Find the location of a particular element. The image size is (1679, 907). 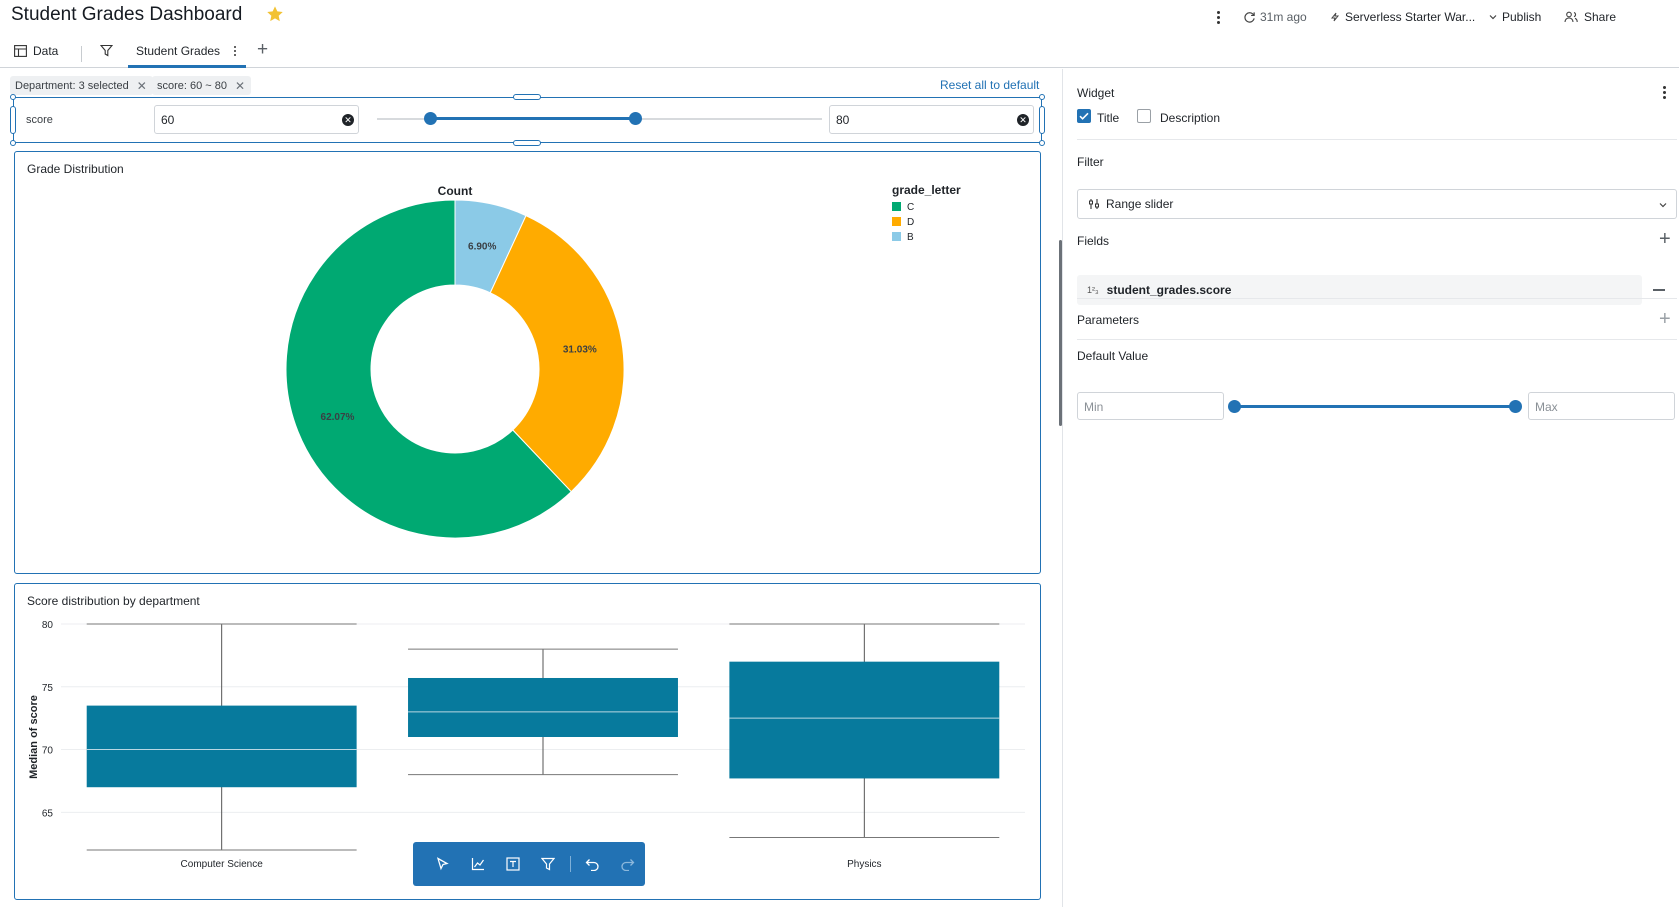

donut-slice-d is located at coordinates (557, 353).